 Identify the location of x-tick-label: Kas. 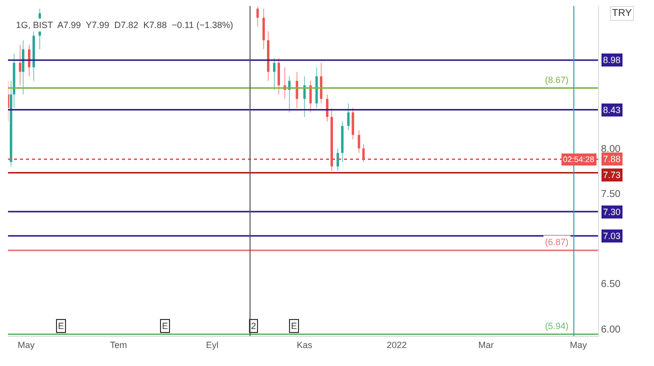
(304, 345).